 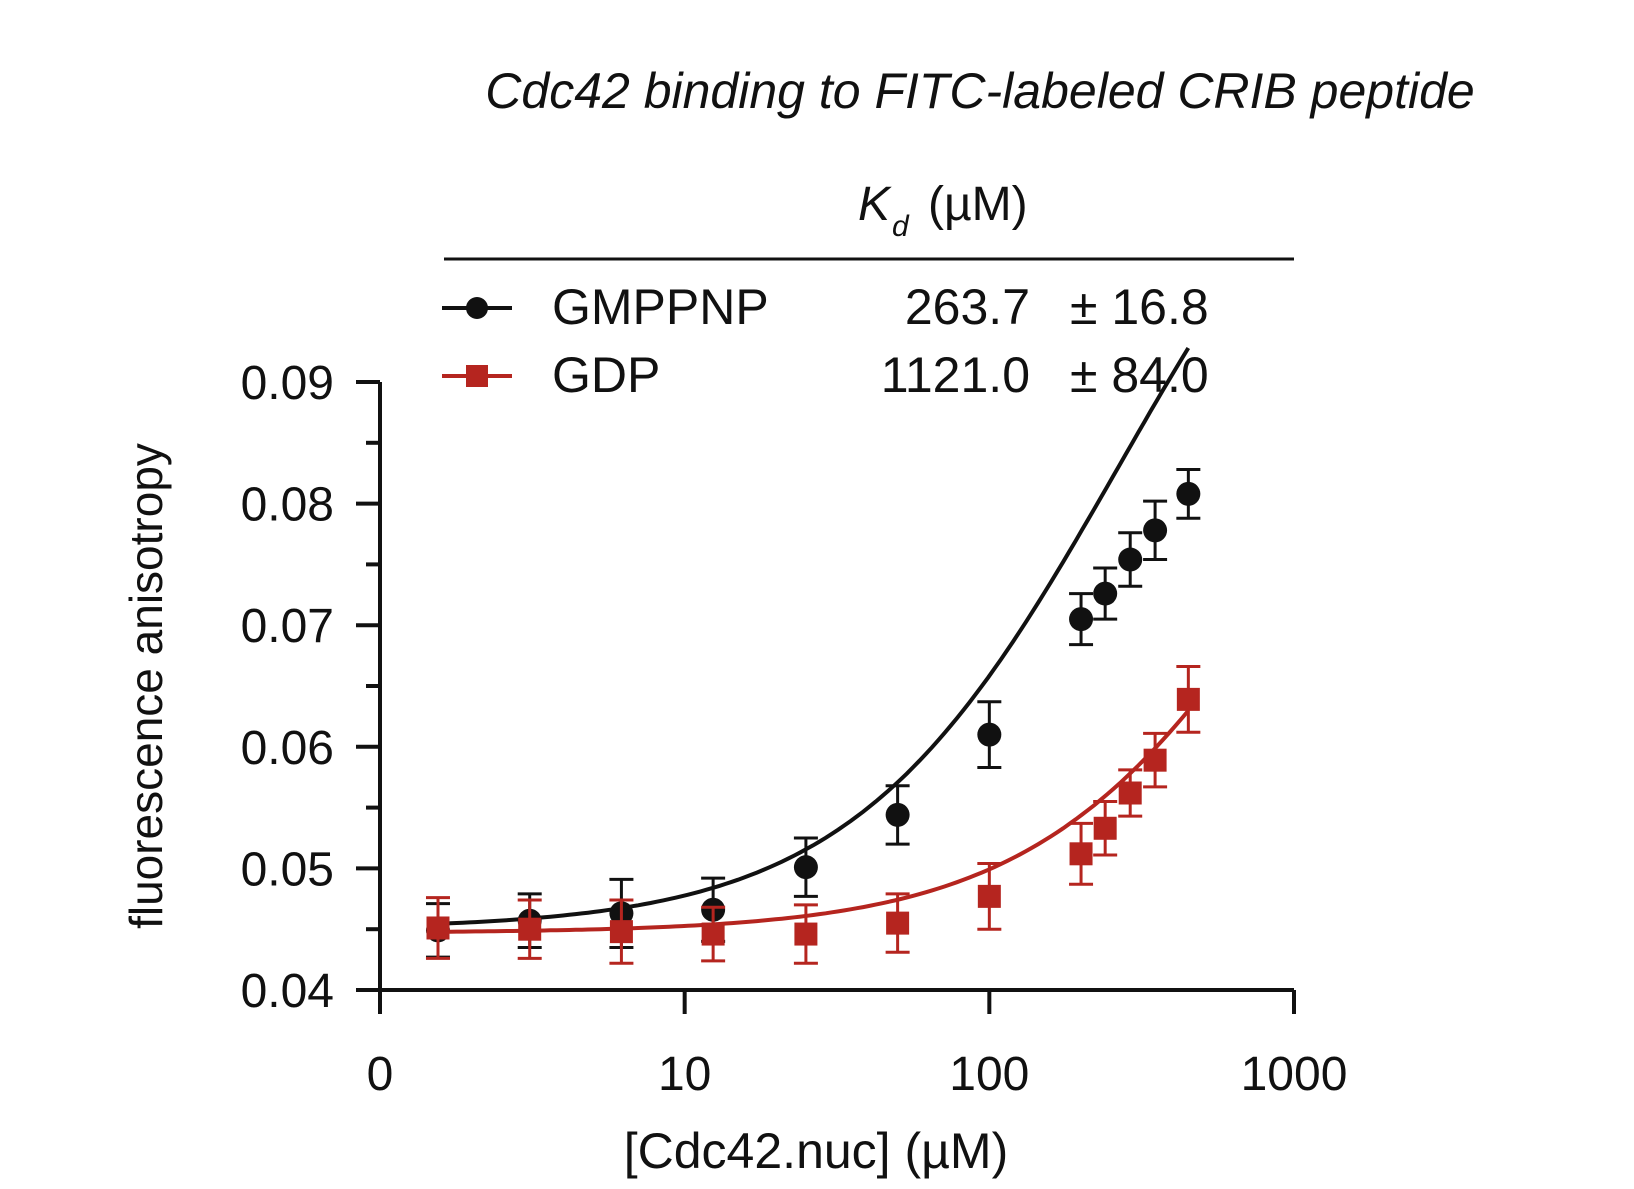 I want to click on legend-kd-symbol: K, so click(x=875, y=204).